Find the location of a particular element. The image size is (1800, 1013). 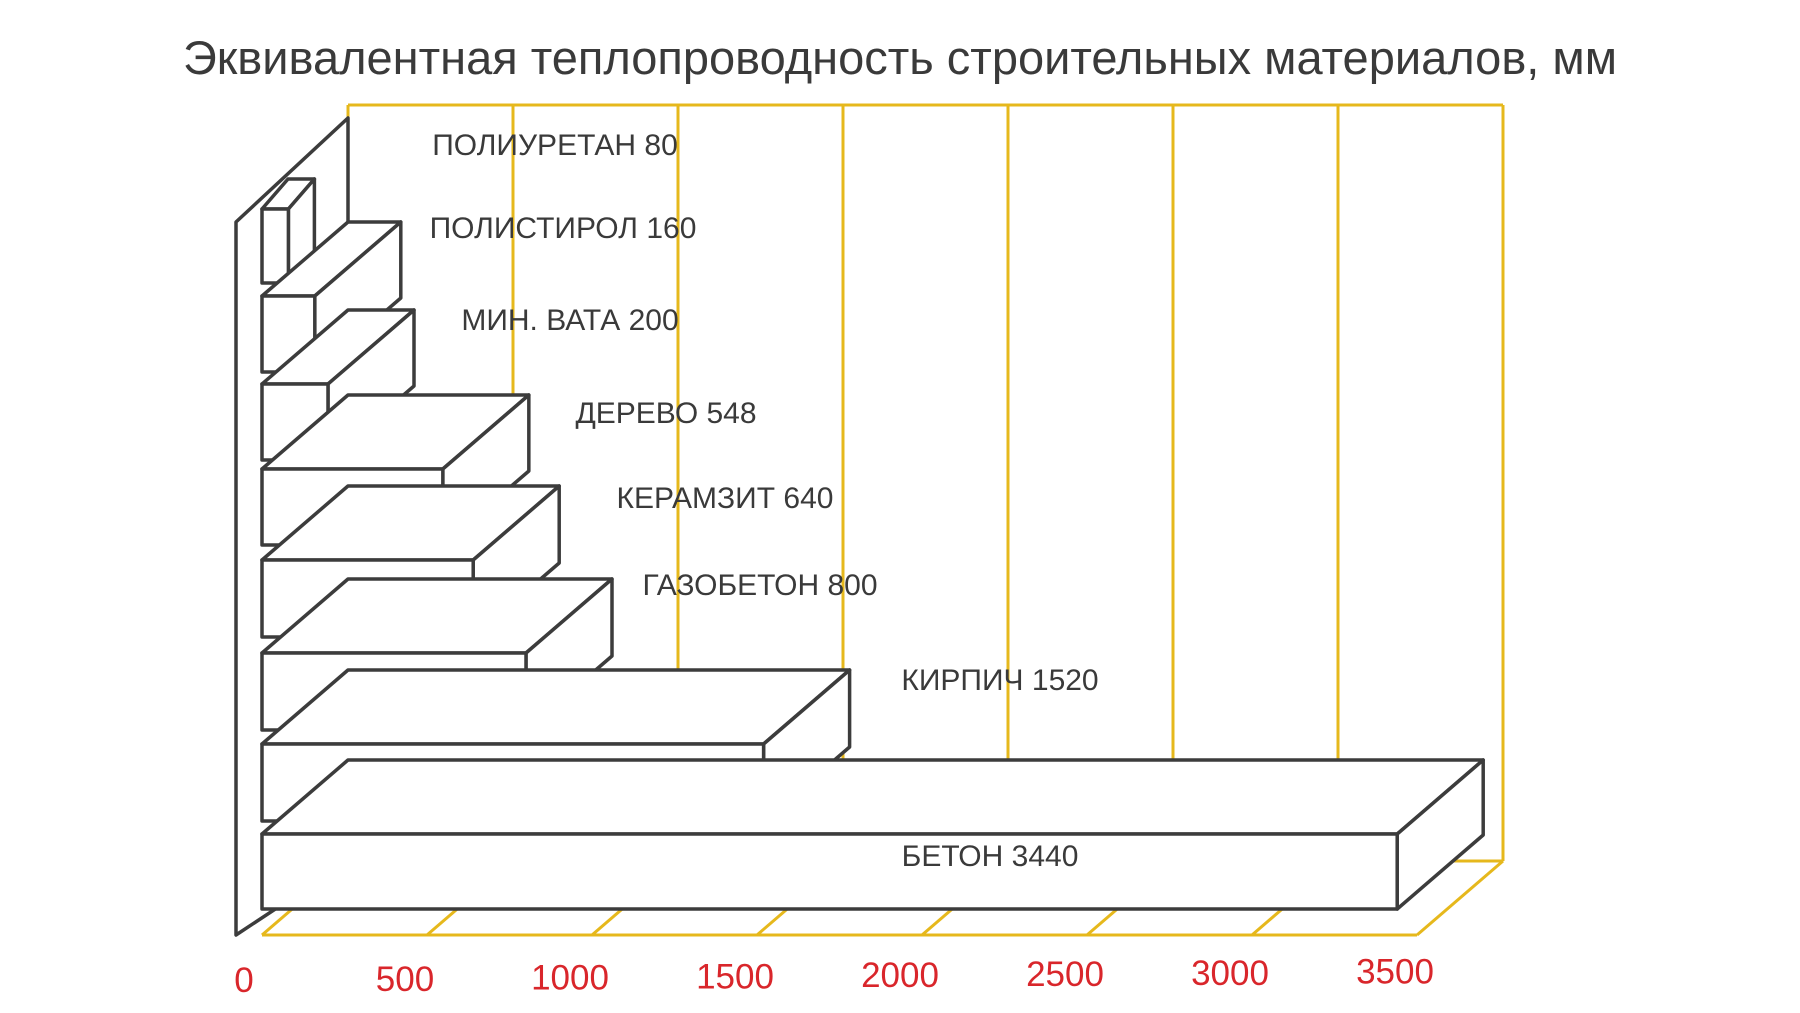

bar-label: БЕТОН 3440 is located at coordinates (990, 856).